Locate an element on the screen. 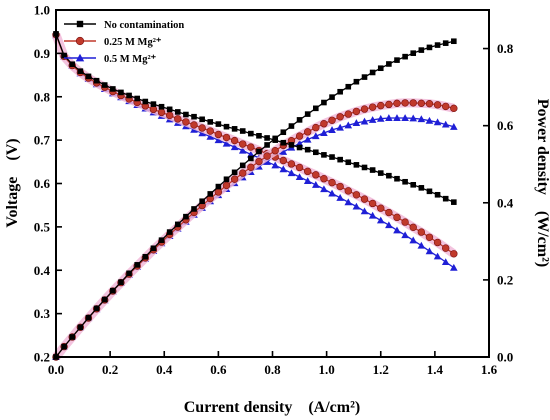  left-y-tick-label: 0.4 is located at coordinates (42, 270).